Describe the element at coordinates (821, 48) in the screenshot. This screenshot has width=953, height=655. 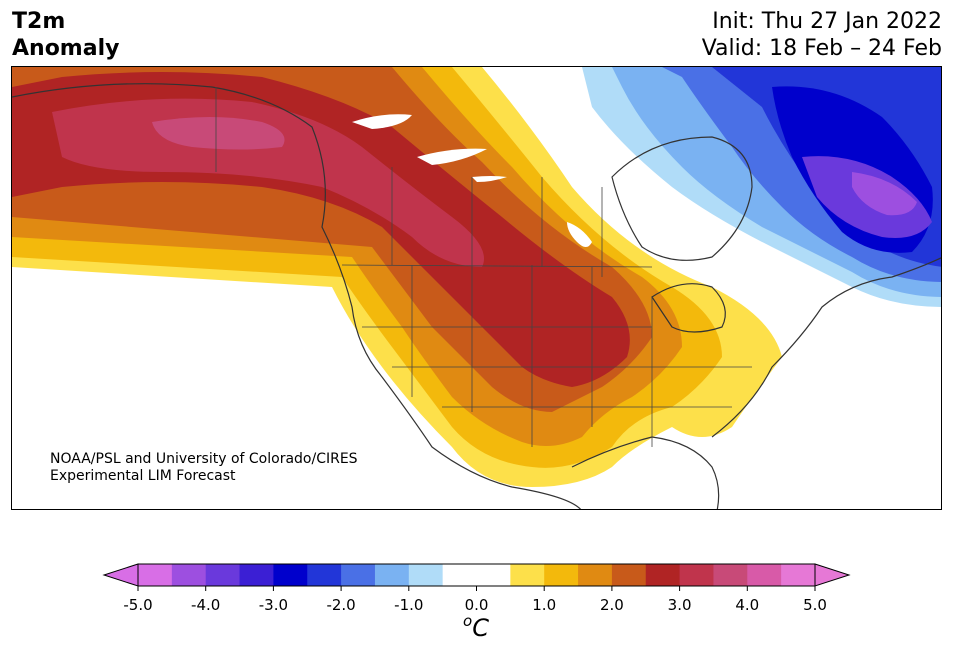
I see `valid-range: Valid: 18 Feb – 24 Feb` at that location.